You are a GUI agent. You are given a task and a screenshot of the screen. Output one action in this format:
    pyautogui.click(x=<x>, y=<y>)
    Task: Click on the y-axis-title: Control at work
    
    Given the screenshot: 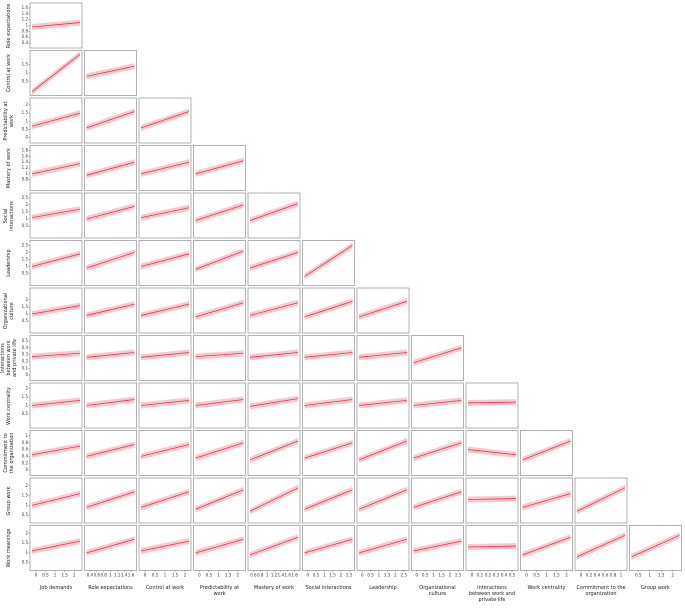 What is the action you would take?
    pyautogui.click(x=9, y=73)
    